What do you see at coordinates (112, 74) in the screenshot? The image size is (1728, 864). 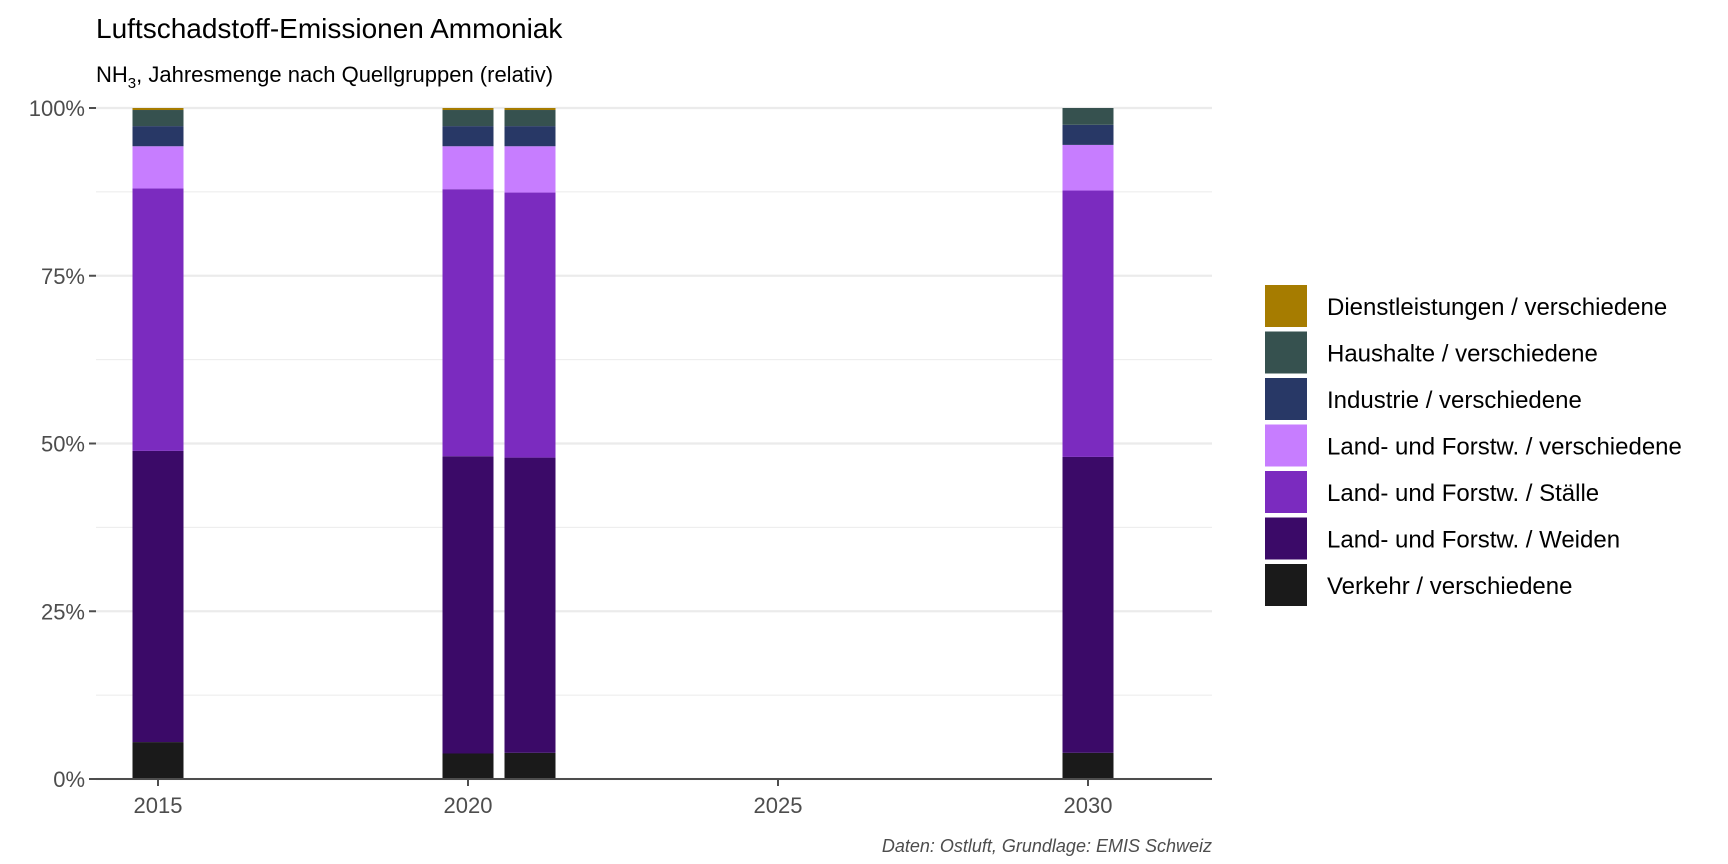 I see `subtitle-prefix: NH` at bounding box center [112, 74].